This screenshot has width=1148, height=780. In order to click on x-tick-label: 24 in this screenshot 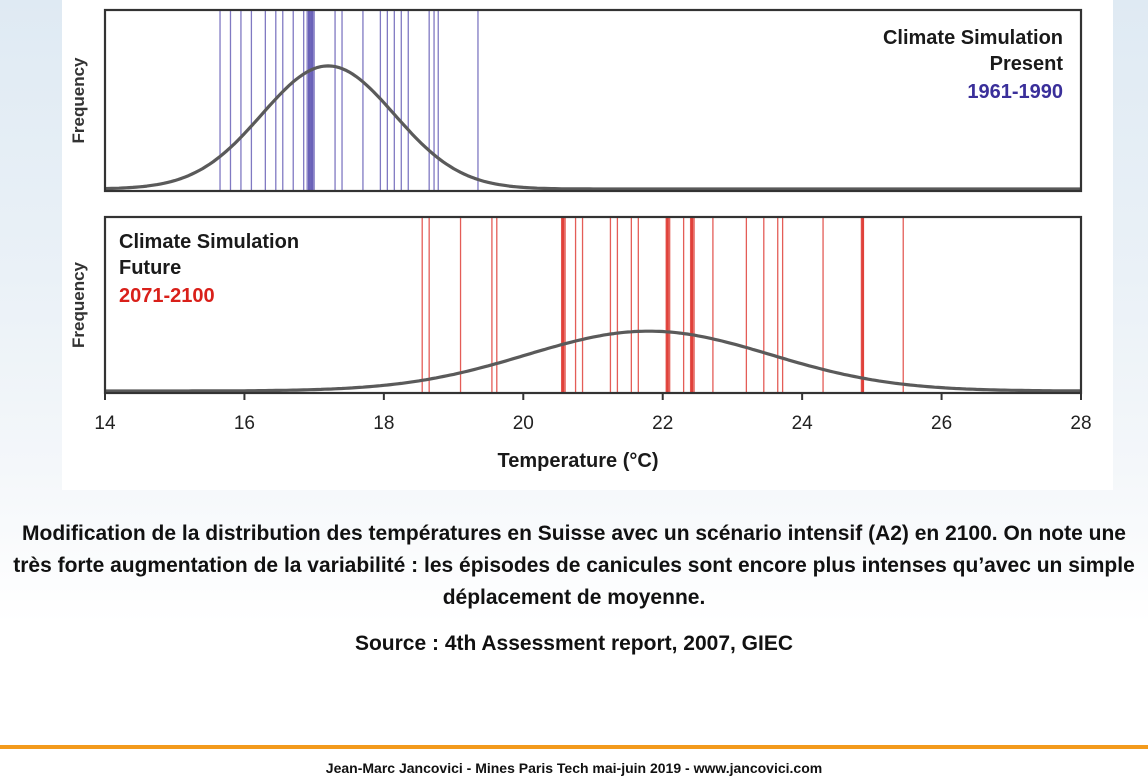, I will do `click(803, 423)`.